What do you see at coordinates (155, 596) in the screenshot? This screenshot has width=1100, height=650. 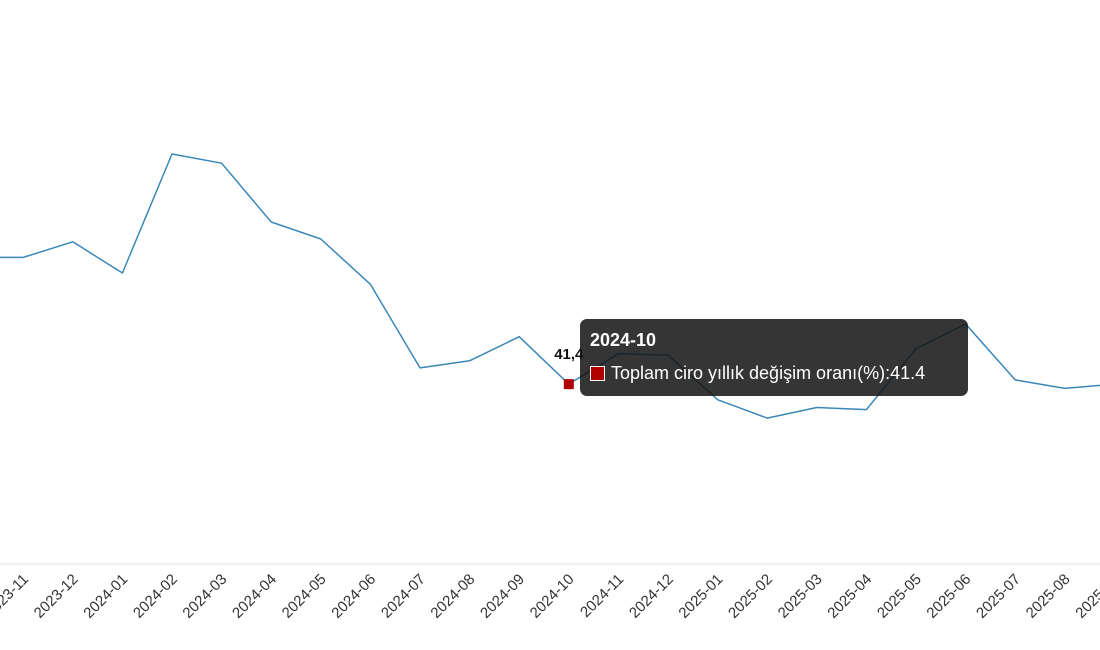 I see `x-tick-label-2024-02: 2024-02` at bounding box center [155, 596].